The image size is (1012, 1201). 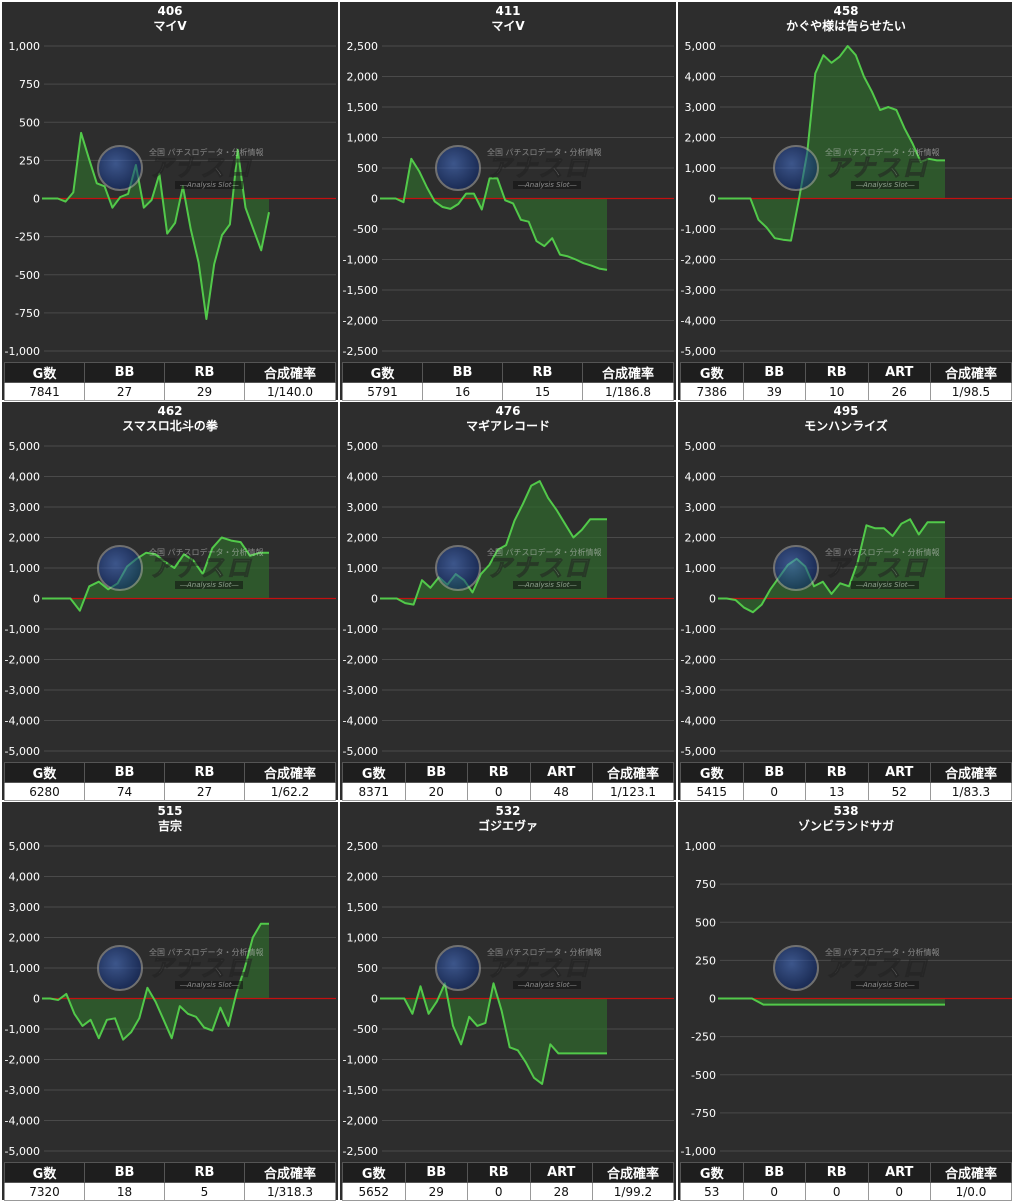 I want to click on y-tick-label: -1,500, so click(x=360, y=290).